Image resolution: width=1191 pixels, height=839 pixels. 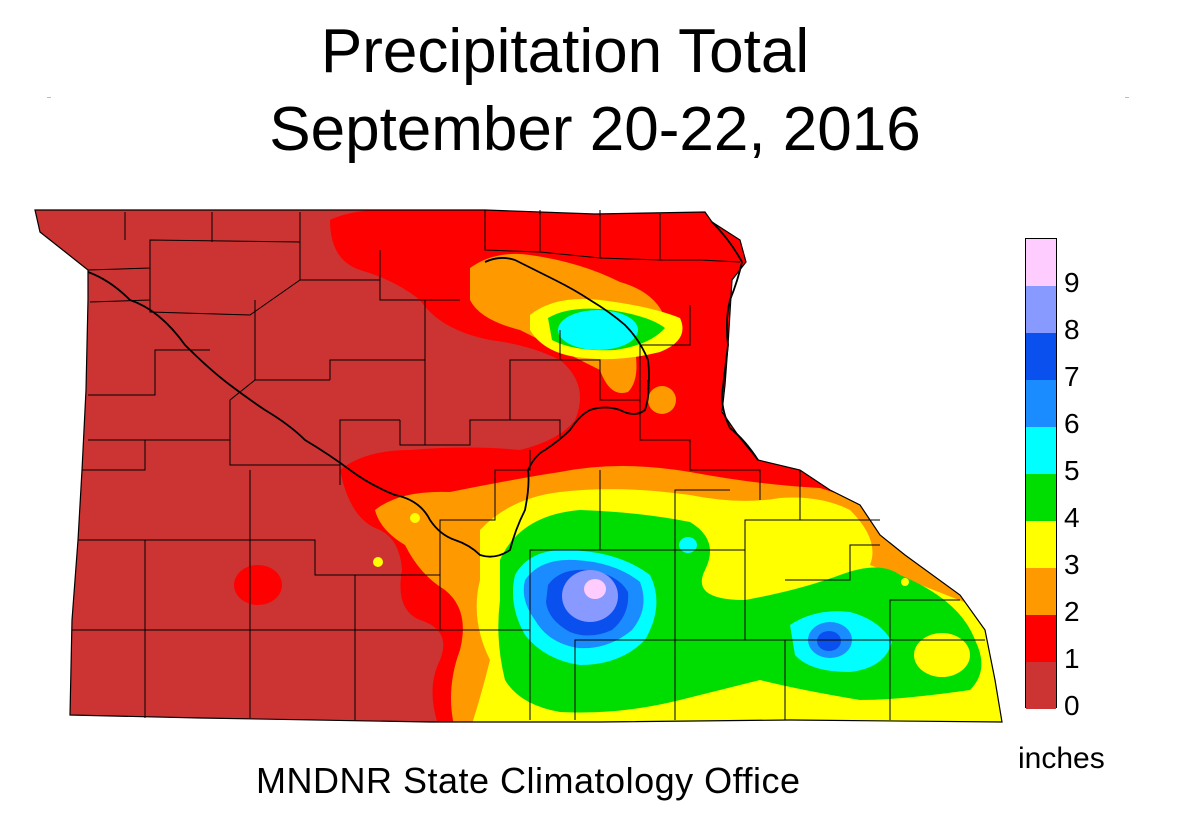 What do you see at coordinates (1041, 262) in the screenshot?
I see `legend-bin-9-plus` at bounding box center [1041, 262].